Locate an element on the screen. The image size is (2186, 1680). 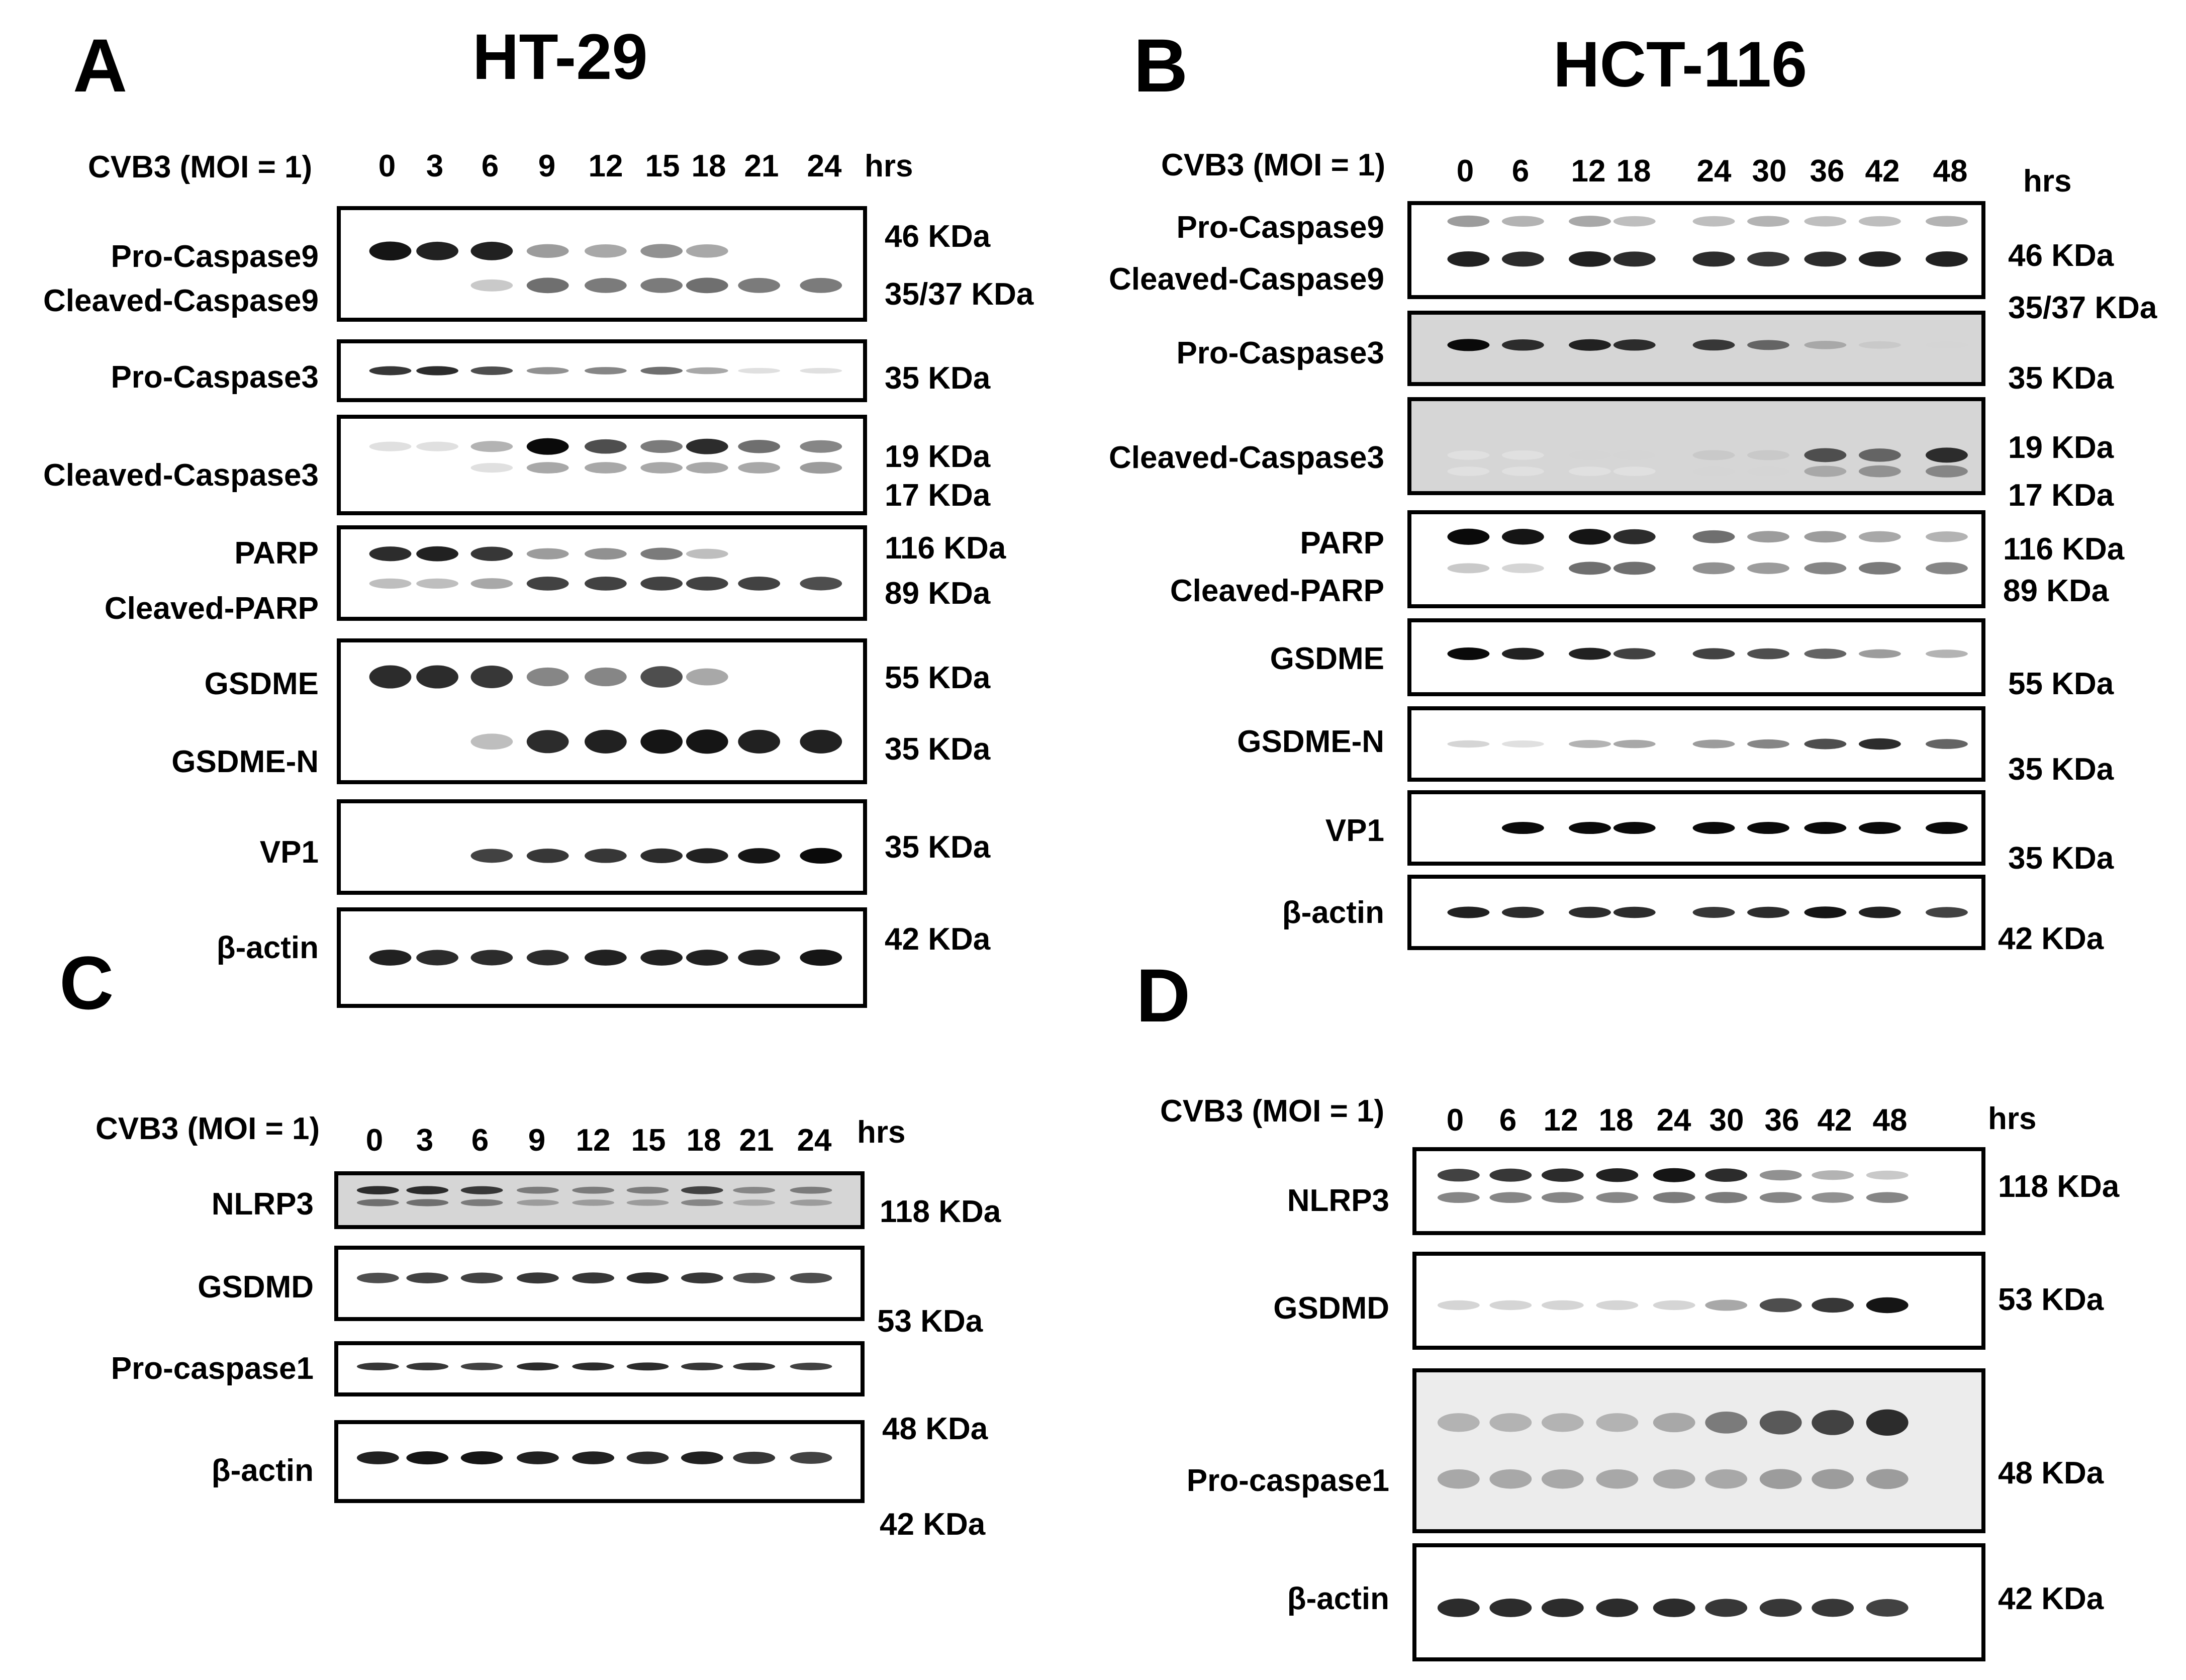
row-label: NLRP3 is located at coordinates (1338, 1200).